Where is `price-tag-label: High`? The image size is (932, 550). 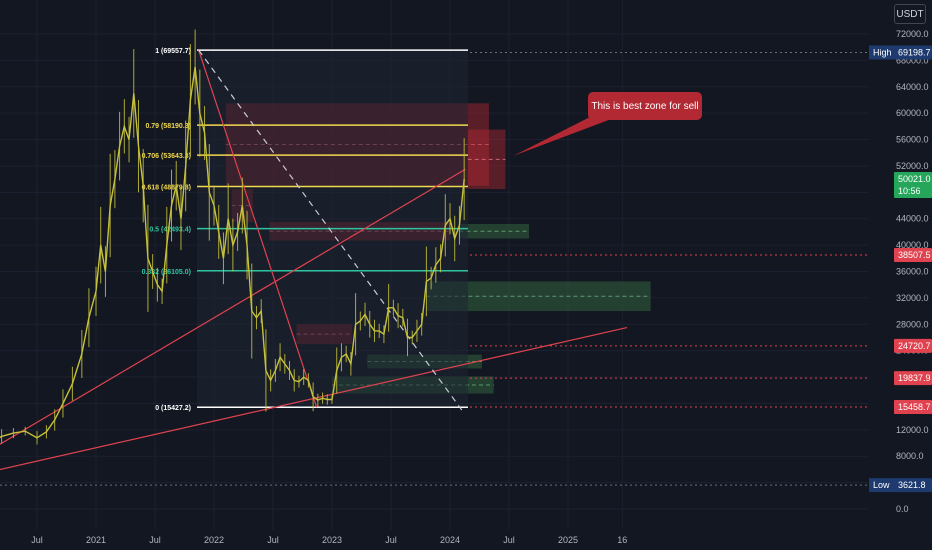
price-tag-label: High is located at coordinates (882, 52).